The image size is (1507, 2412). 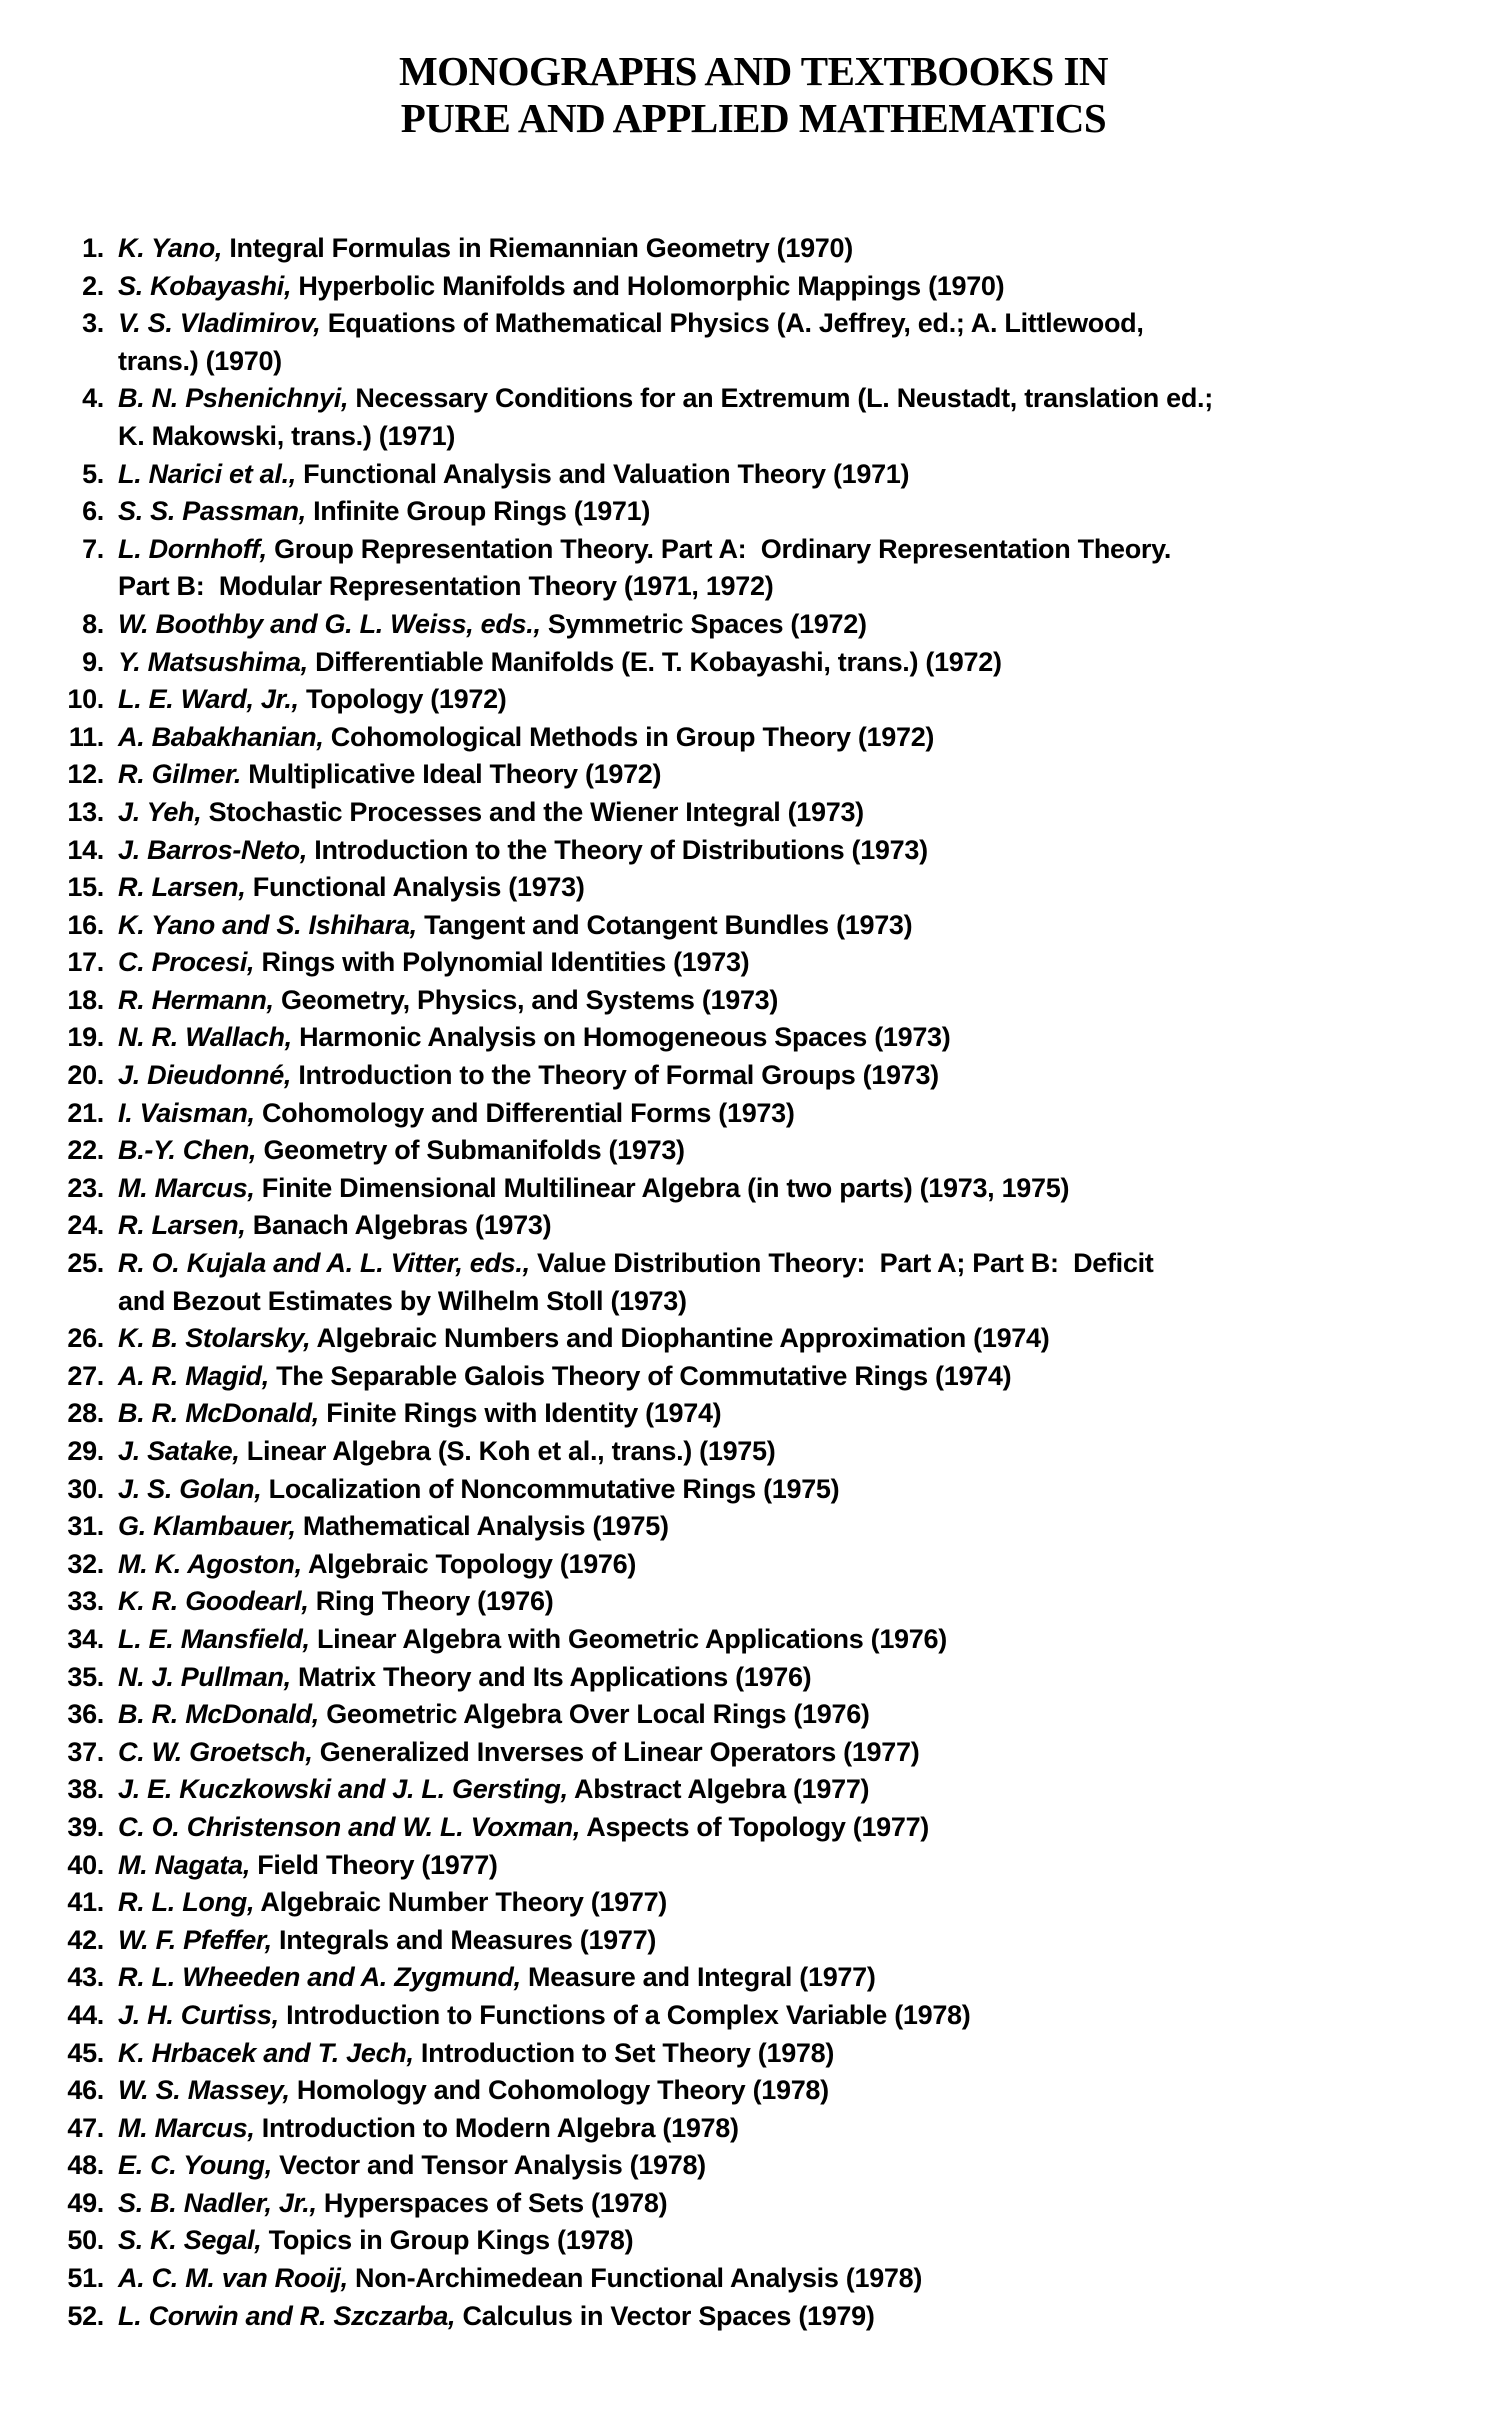 I want to click on item-number: 27., so click(x=85, y=1375).